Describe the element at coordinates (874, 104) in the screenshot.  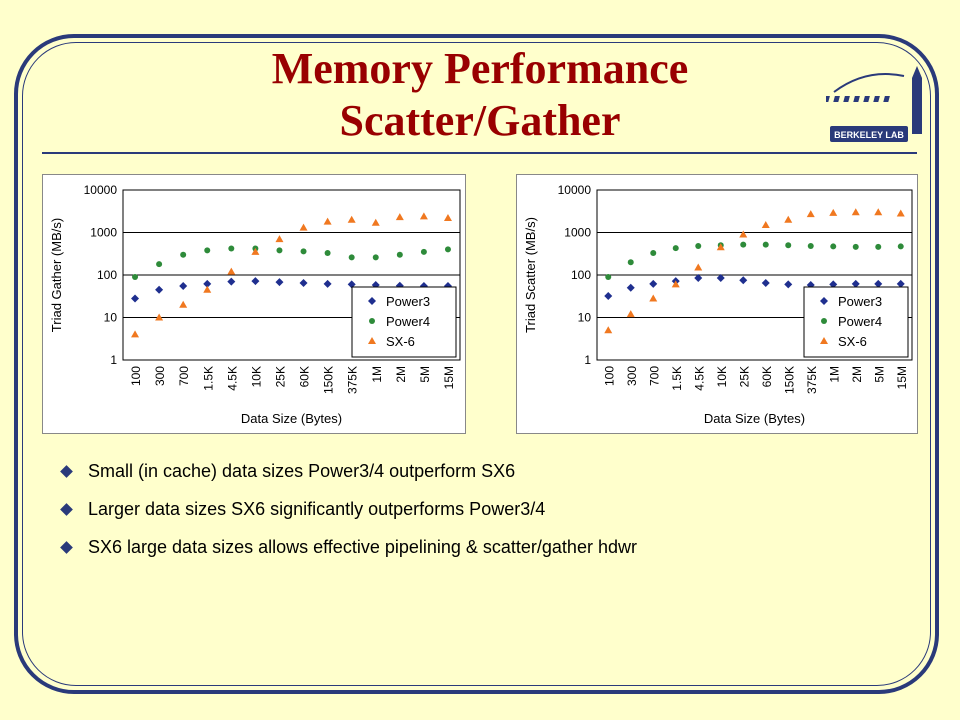
I see `berkeley-lab-logo: BERKELEY LAB` at that location.